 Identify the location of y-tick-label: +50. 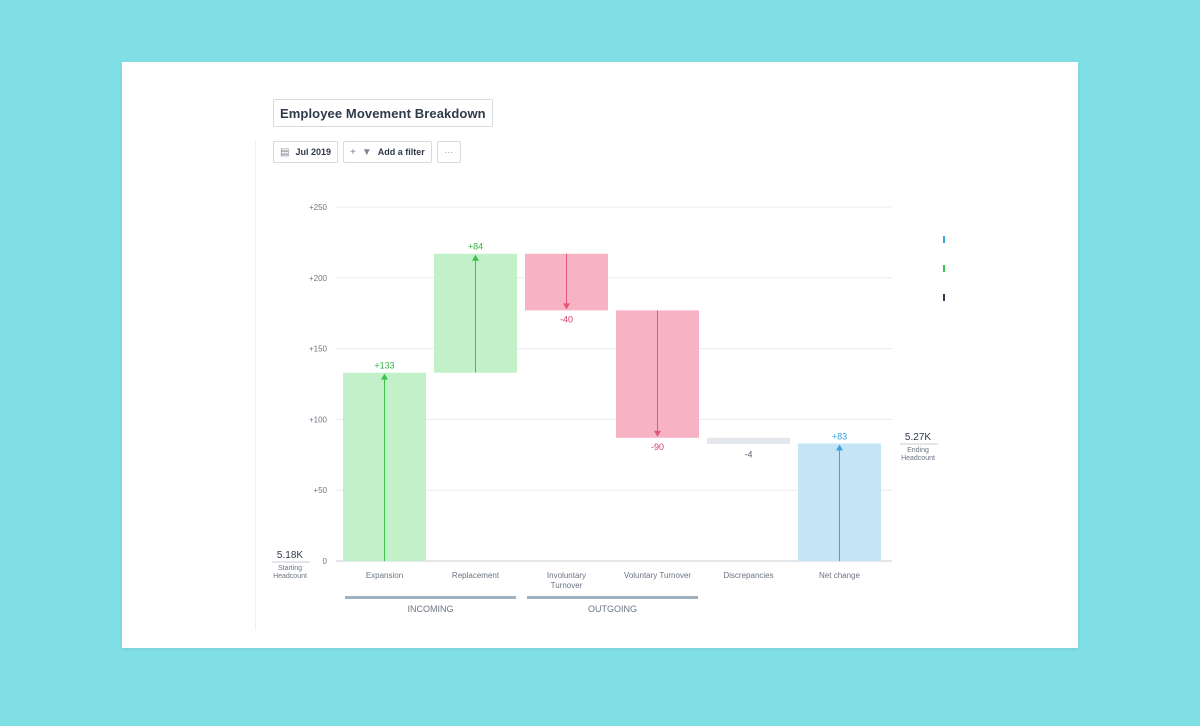
(320, 490).